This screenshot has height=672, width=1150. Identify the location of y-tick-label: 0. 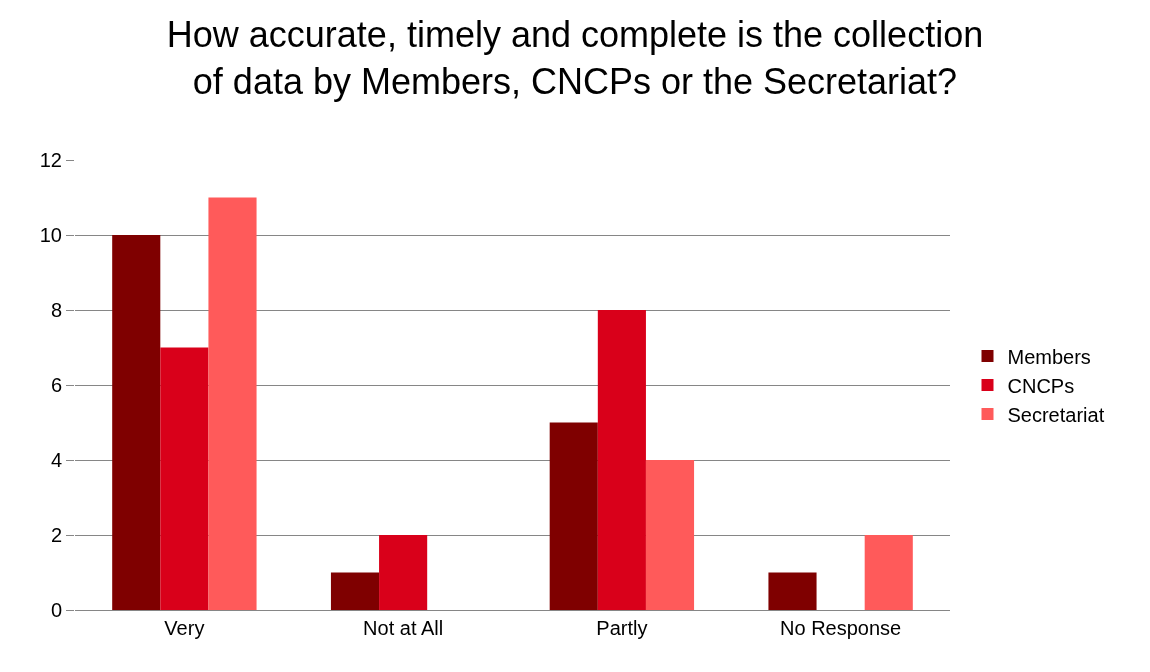
(56, 610).